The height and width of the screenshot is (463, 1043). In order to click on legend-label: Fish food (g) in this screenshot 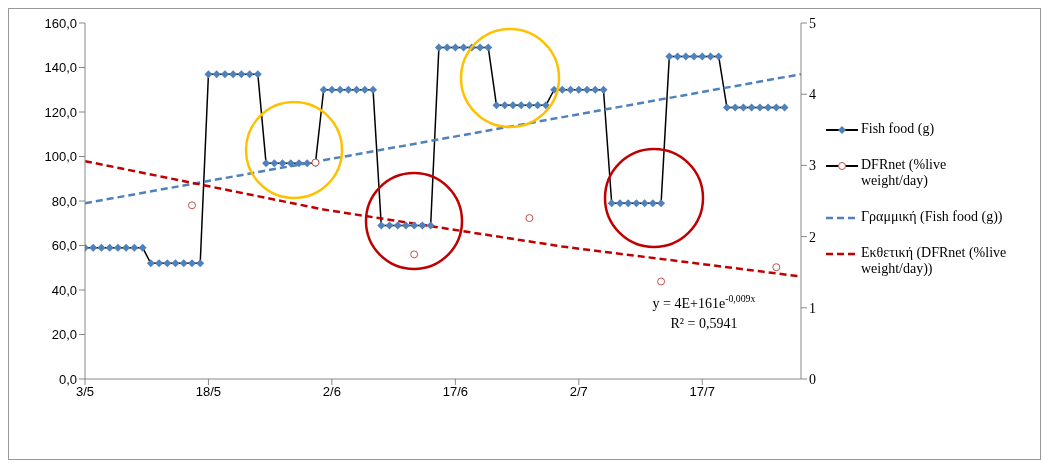, I will do `click(898, 129)`.